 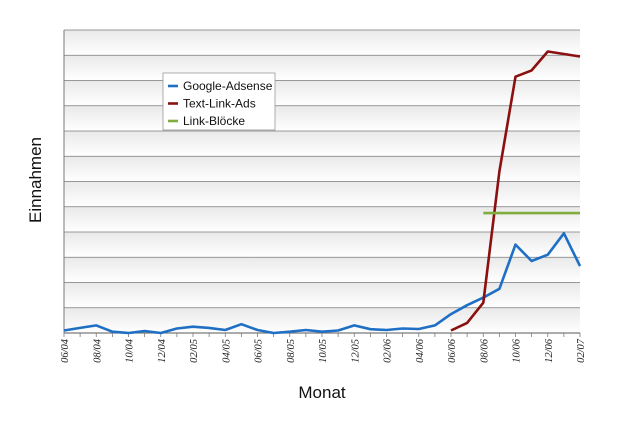 I want to click on legend-label-text-link-ads: Text-Link-Ads, so click(x=219, y=104).